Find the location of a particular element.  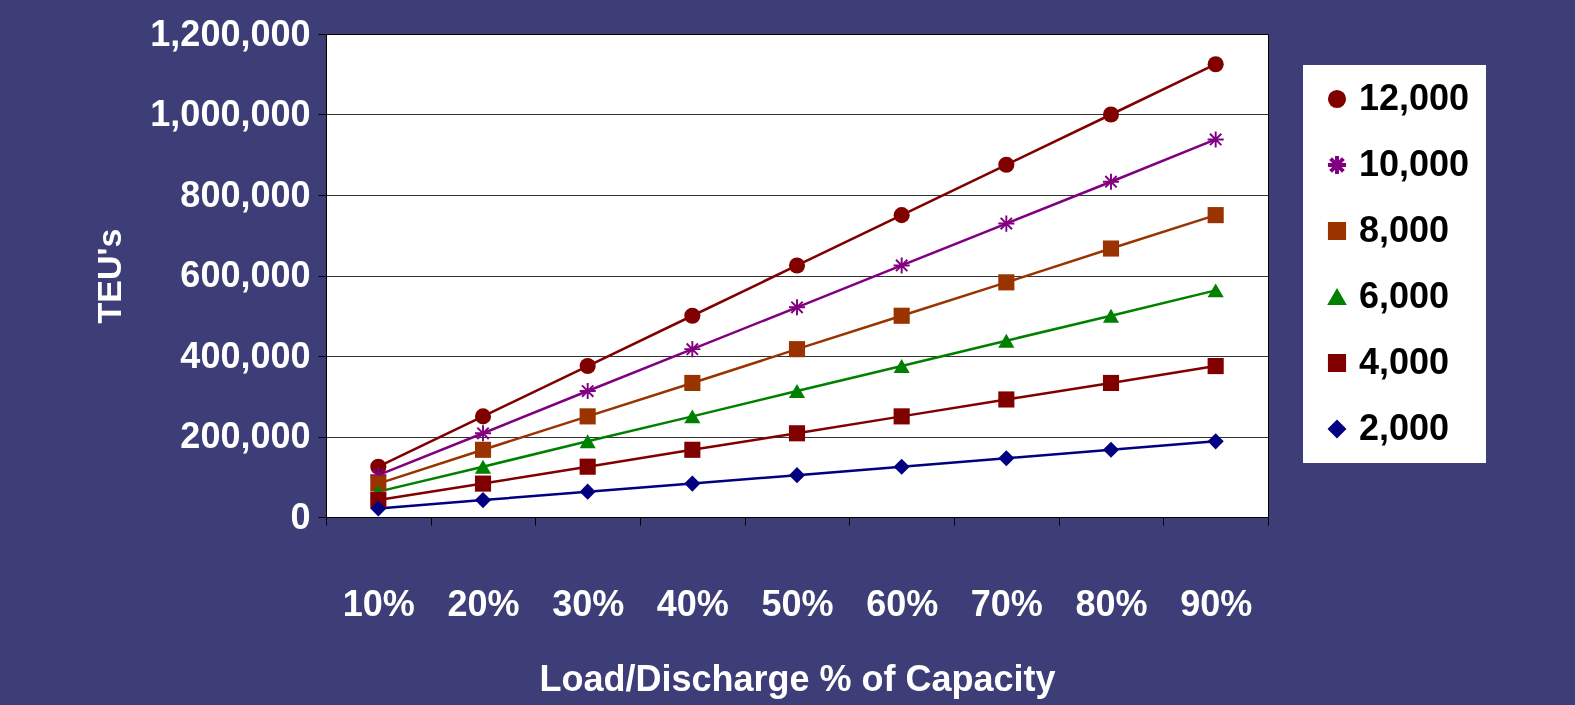

legend-label: 2,000 is located at coordinates (1404, 427).